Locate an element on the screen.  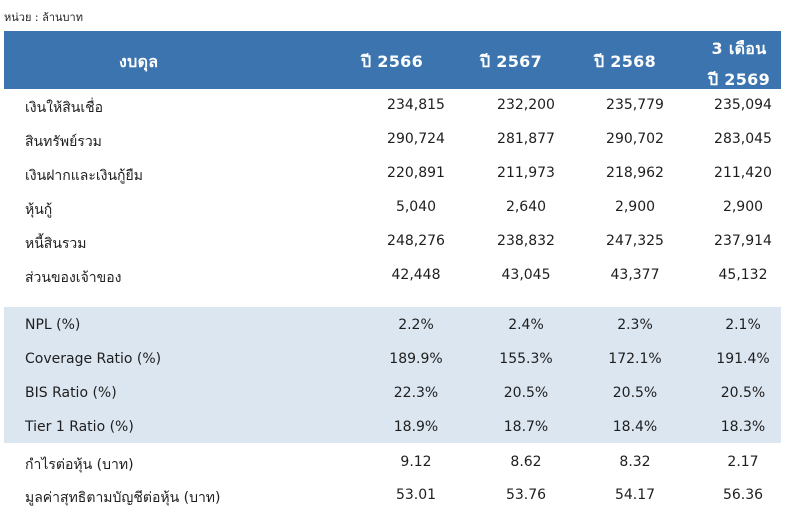
cell-2567: 155.3% is located at coordinates (526, 359).